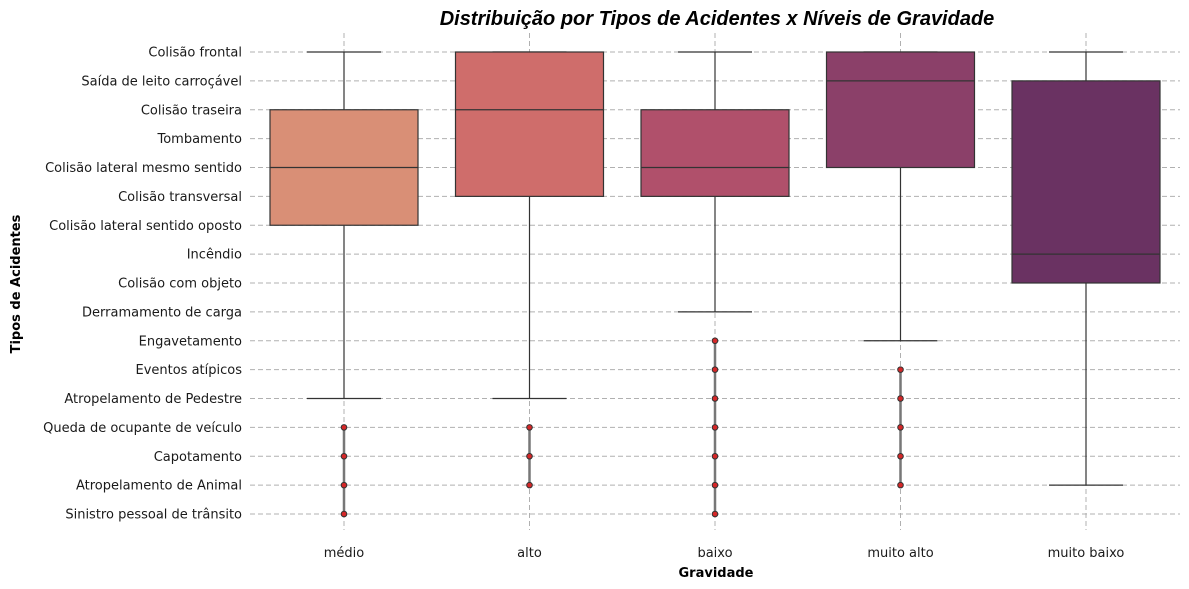 This screenshot has width=1189, height=589. Describe the element at coordinates (188, 370) in the screenshot. I see `y-tick-label: Eventos atípicos` at that location.